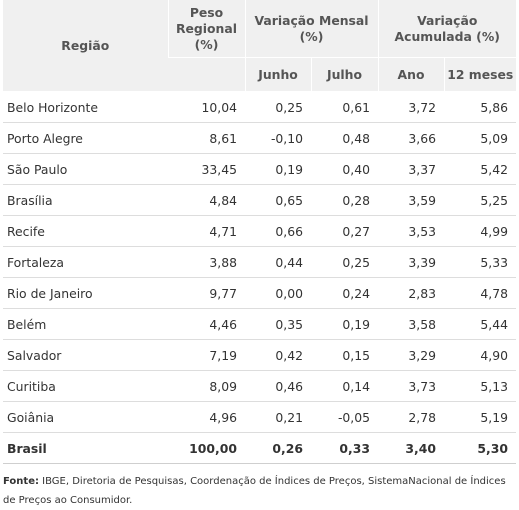  What do you see at coordinates (480, 324) in the screenshot?
I see `cell-meses12: 5,44` at bounding box center [480, 324].